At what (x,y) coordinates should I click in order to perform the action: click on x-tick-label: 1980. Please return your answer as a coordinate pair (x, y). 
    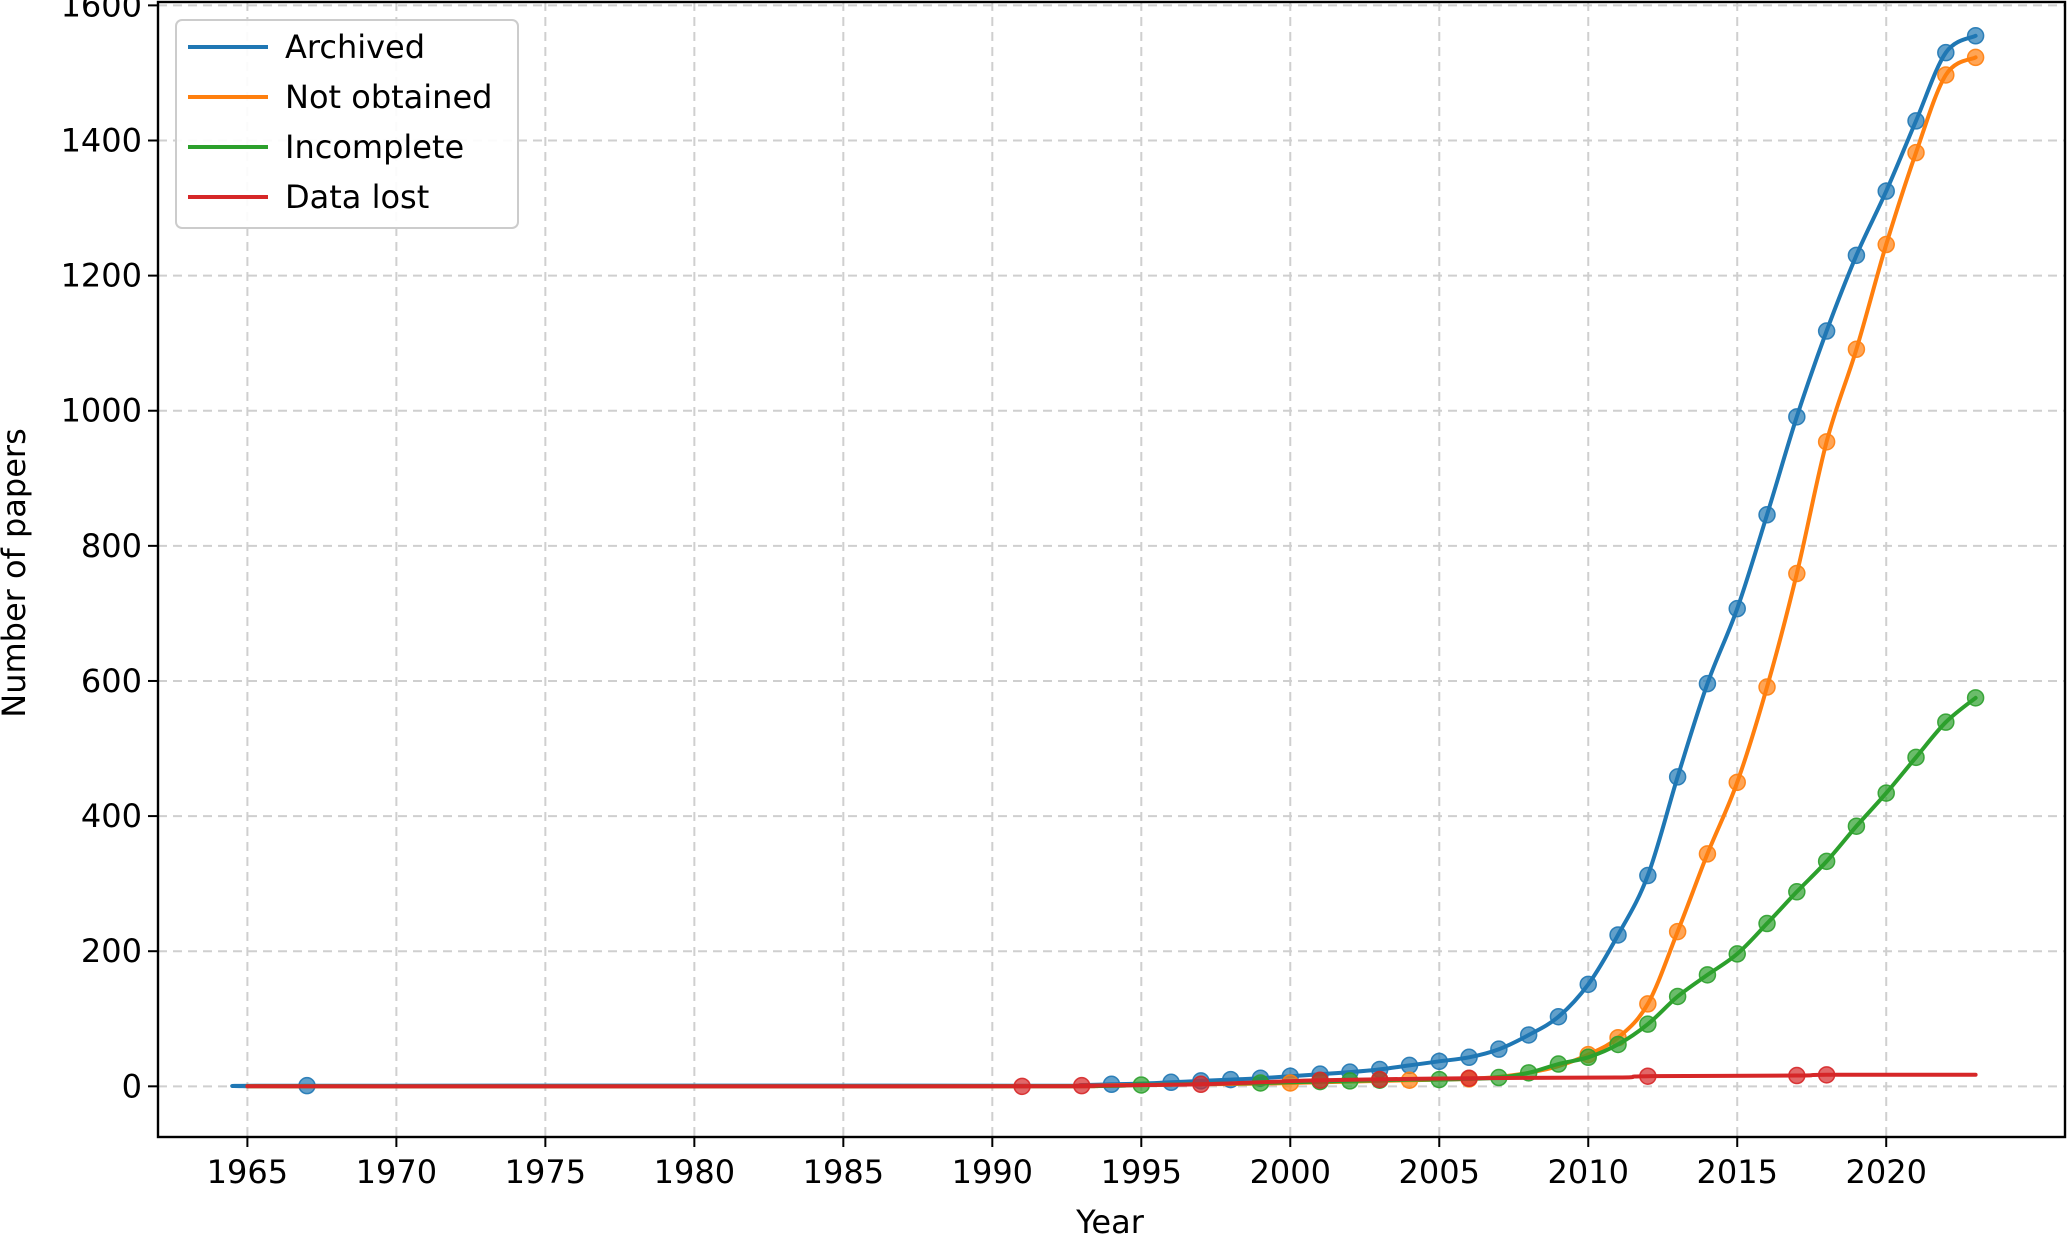
    Looking at the image, I should click on (694, 1172).